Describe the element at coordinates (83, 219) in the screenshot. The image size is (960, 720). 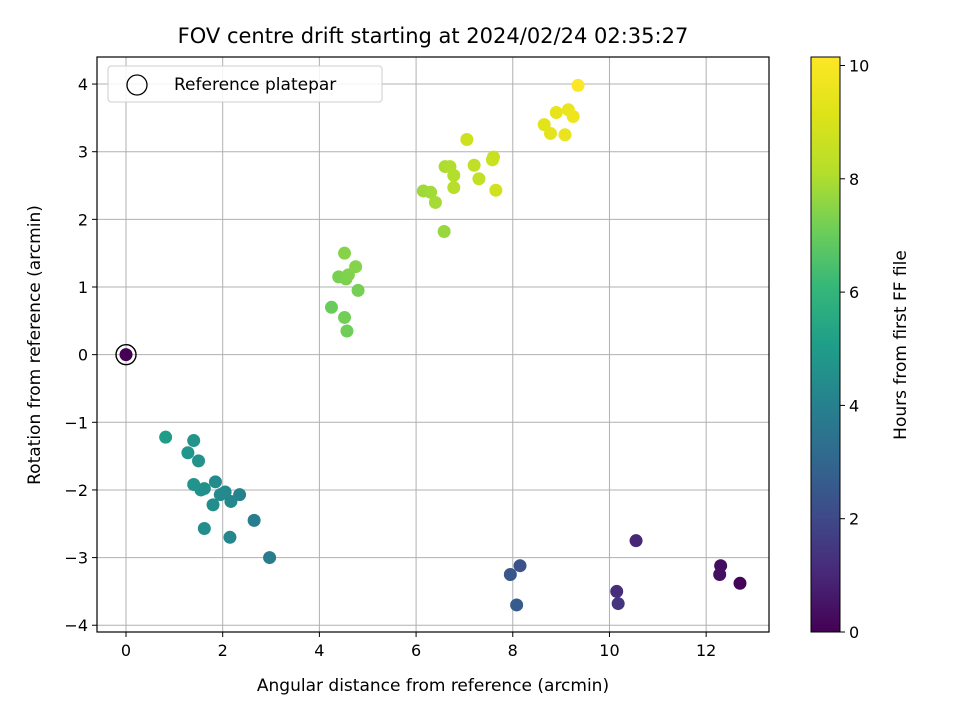
I see `y-tick-label: 2` at that location.